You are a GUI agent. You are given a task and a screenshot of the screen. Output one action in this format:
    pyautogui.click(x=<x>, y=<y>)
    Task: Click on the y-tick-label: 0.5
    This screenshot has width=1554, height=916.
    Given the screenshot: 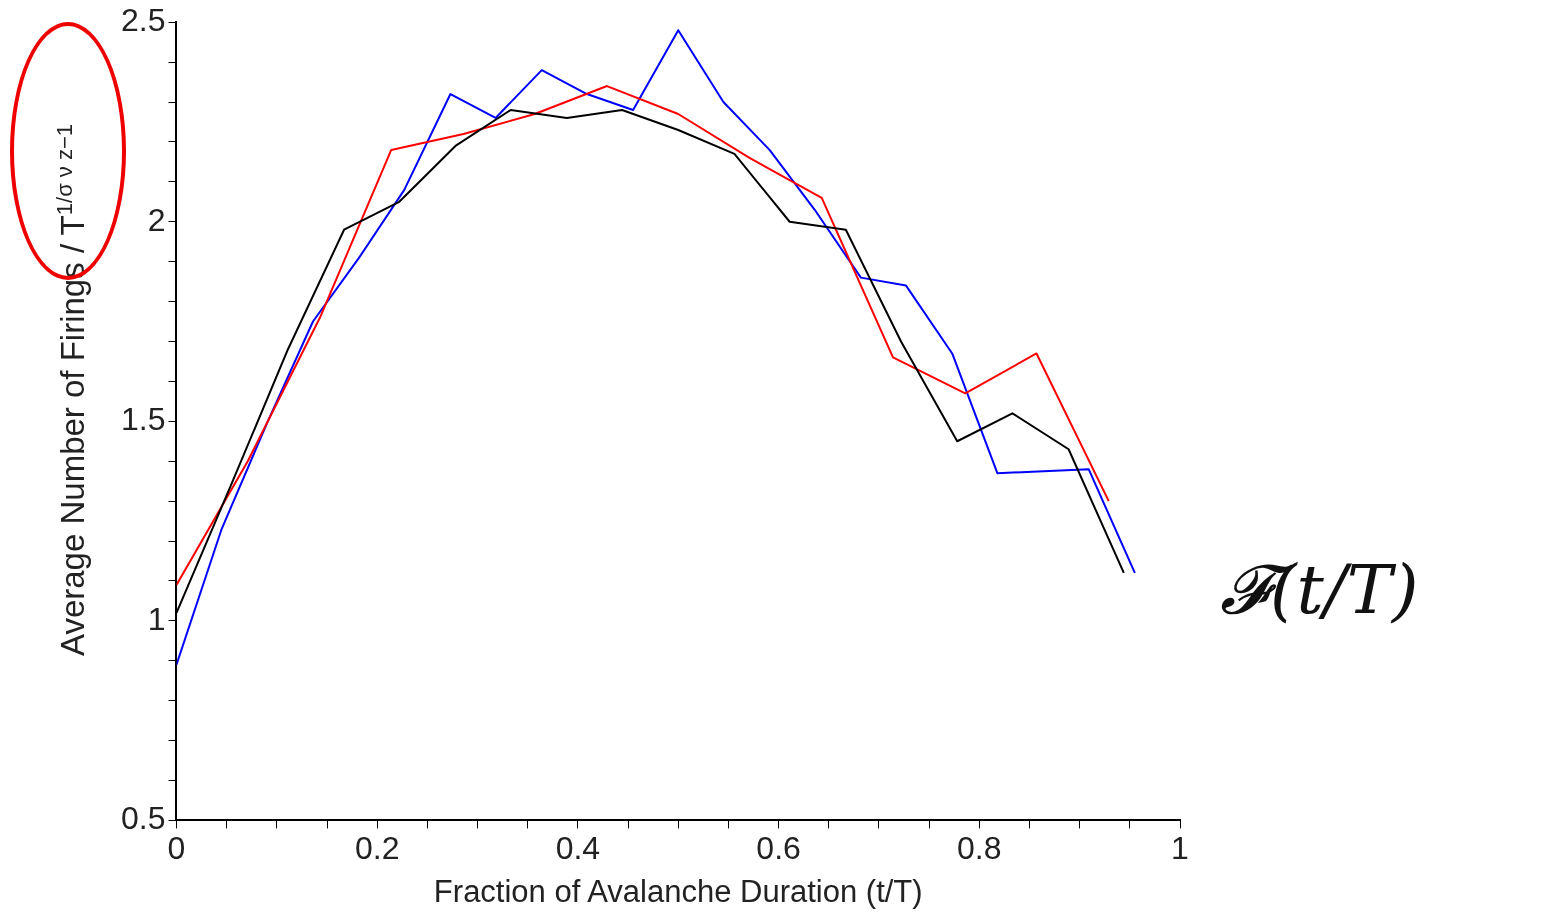 What is the action you would take?
    pyautogui.click(x=143, y=818)
    